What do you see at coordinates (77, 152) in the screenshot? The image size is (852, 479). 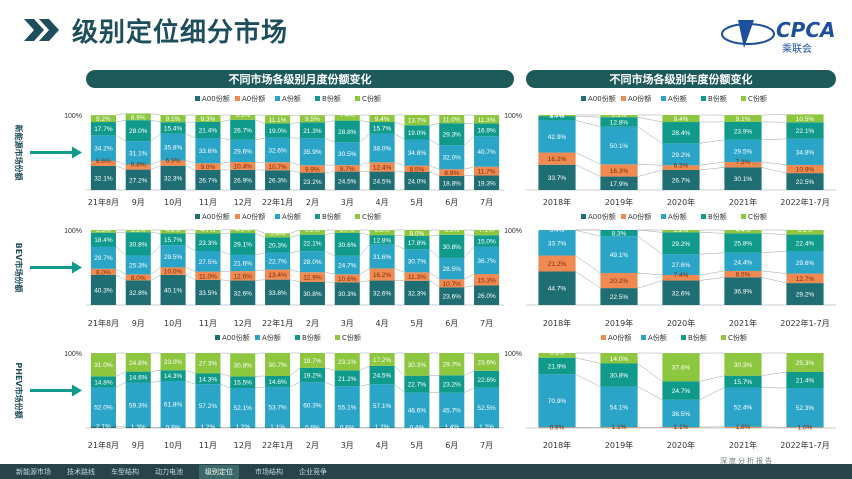 I see `arrow-head-icon` at bounding box center [77, 152].